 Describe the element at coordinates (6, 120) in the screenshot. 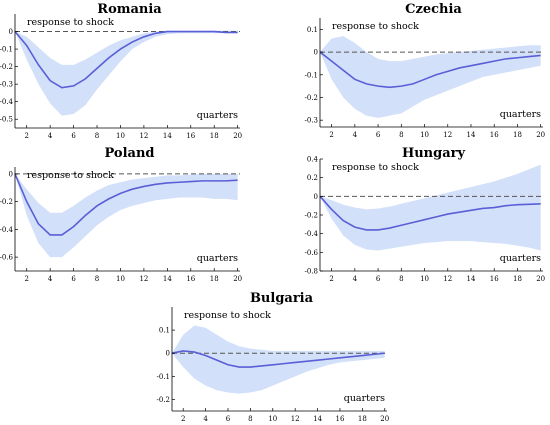

I see `y-tick-label: -0.5` at that location.